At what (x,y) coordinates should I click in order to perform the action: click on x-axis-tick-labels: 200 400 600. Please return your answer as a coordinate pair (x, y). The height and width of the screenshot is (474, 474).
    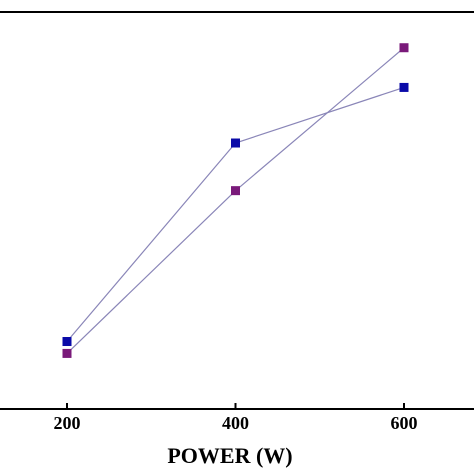
    Looking at the image, I should click on (236, 423).